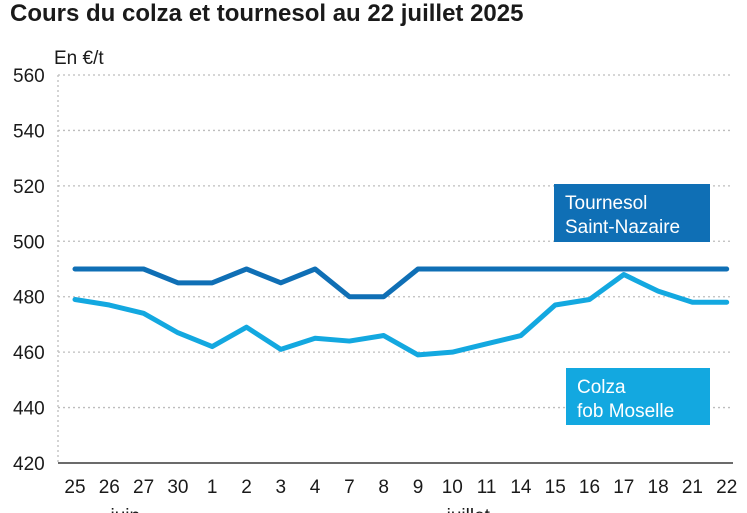 The width and height of the screenshot is (747, 513). Describe the element at coordinates (625, 411) in the screenshot. I see `series-label-text: fob Moselle` at that location.